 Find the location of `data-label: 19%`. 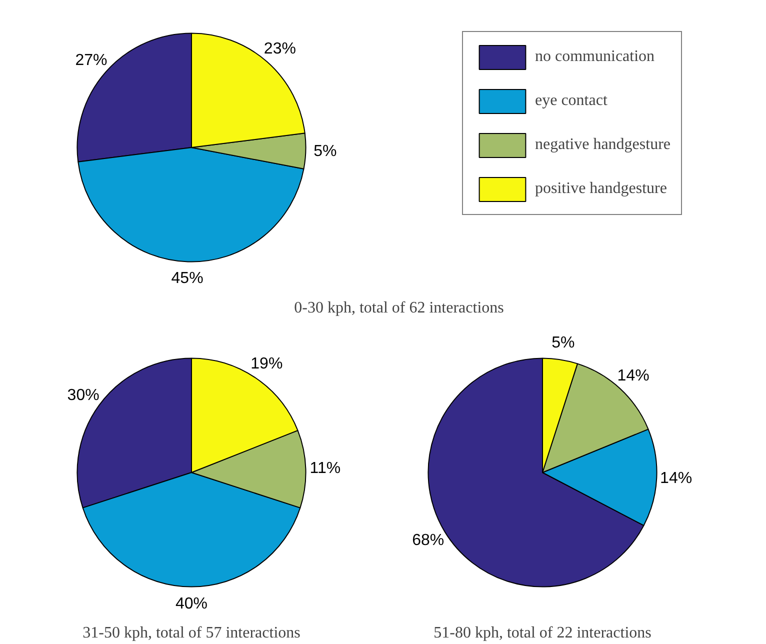

data-label: 19% is located at coordinates (266, 363).